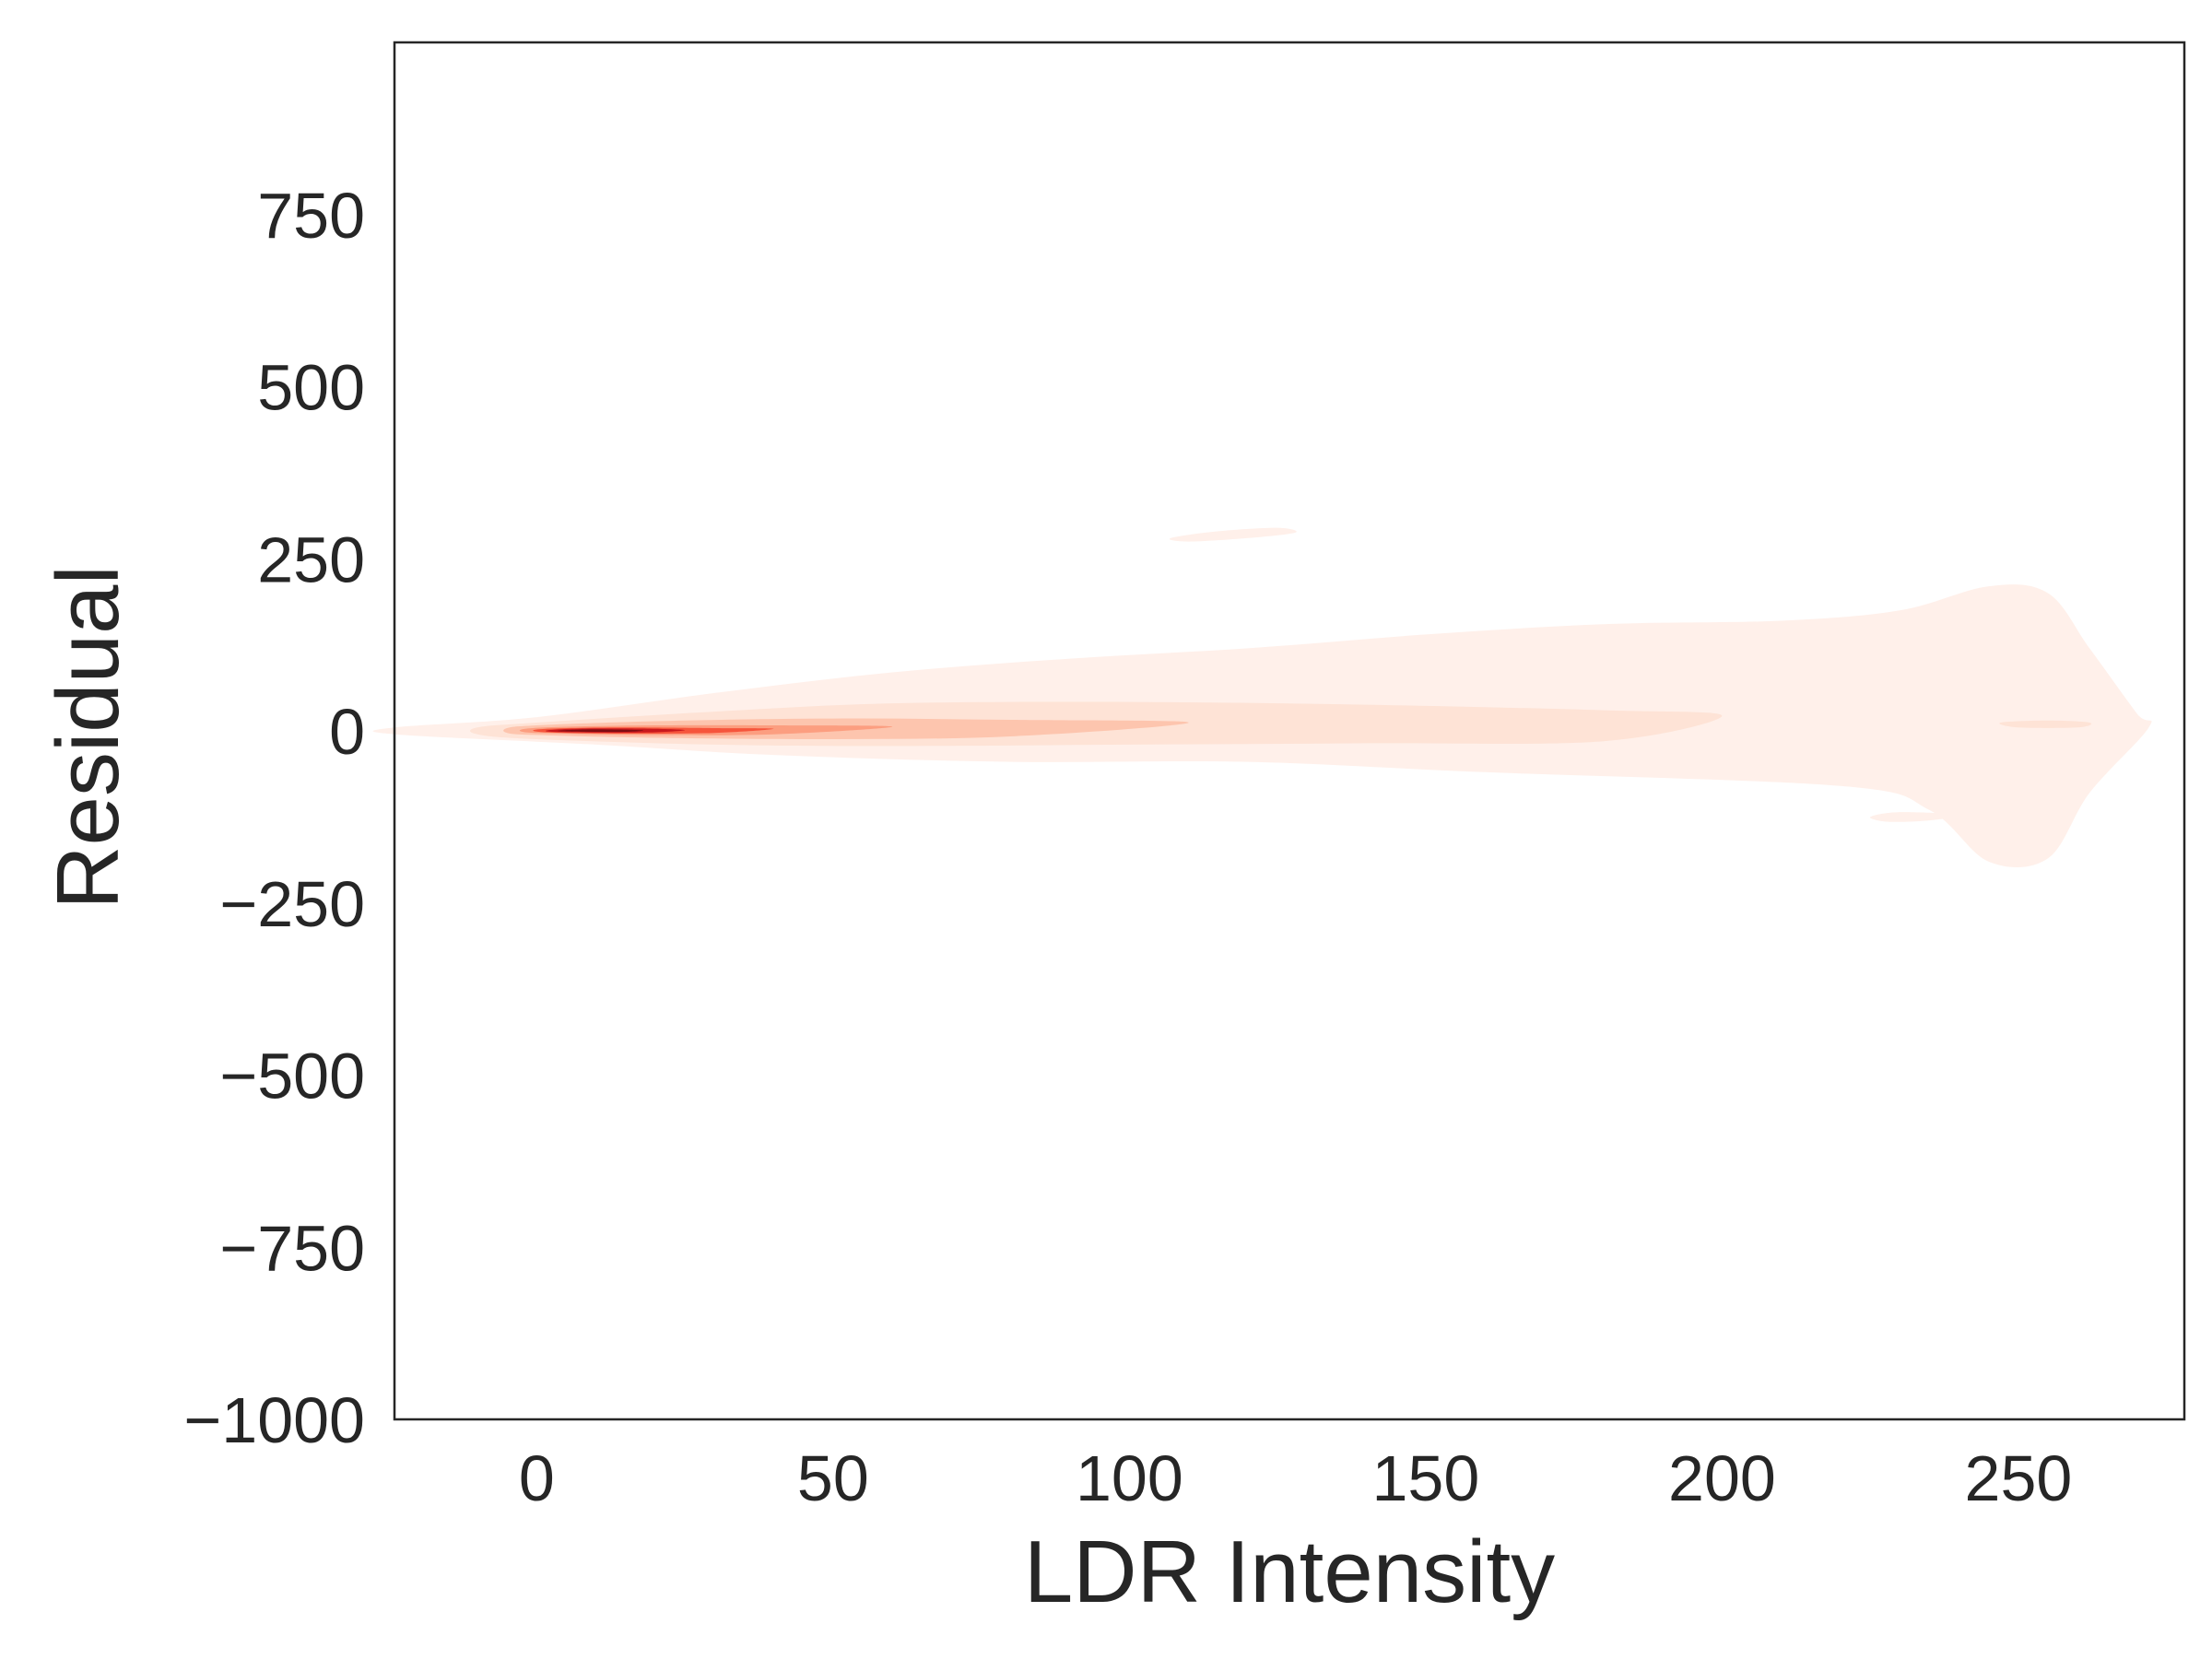 This screenshot has width=2212, height=1659. I want to click on y-tick-label: −1000, so click(274, 1420).